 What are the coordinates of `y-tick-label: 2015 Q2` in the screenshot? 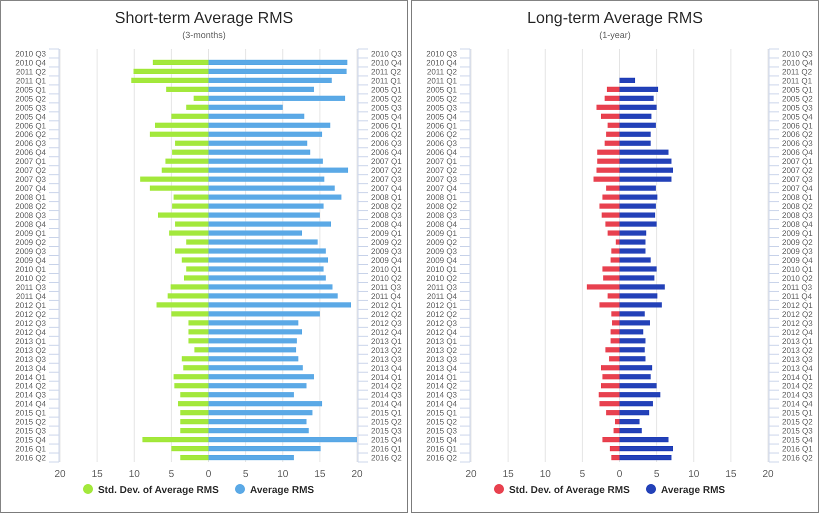 It's located at (442, 422).